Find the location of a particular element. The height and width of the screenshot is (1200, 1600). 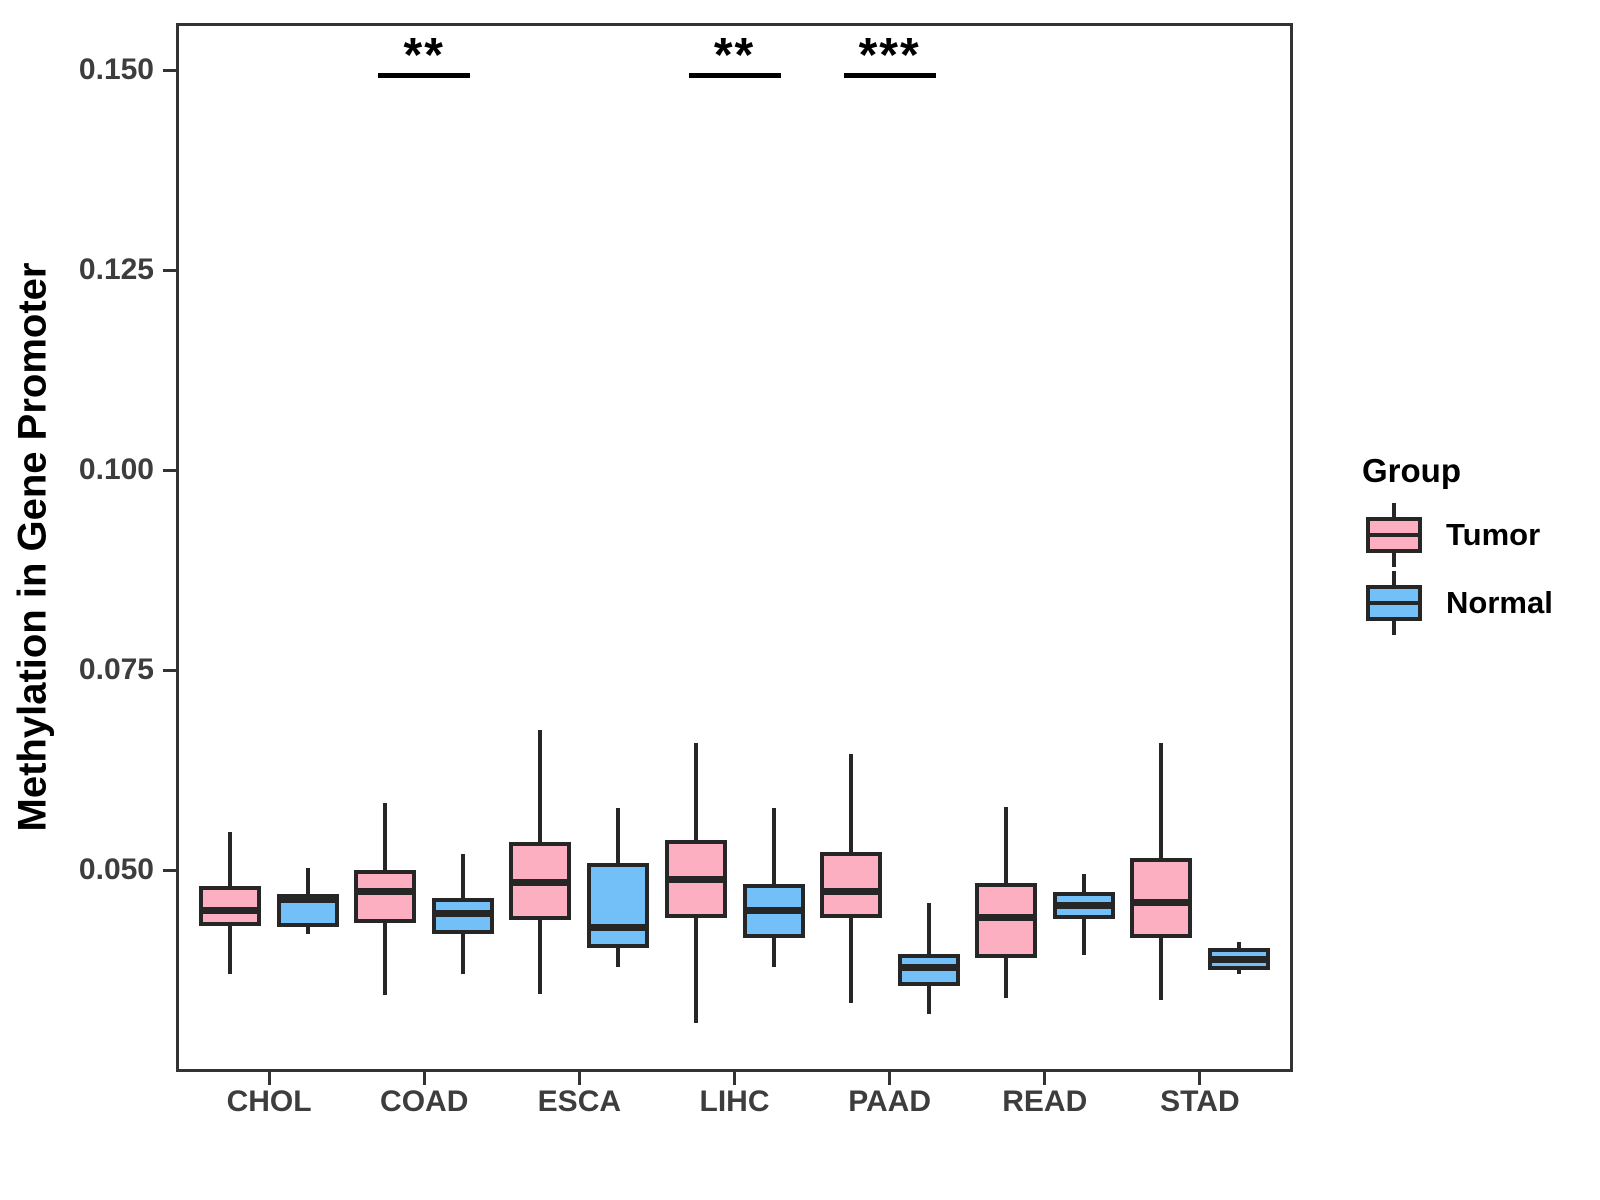

x-tick-label: READ is located at coordinates (1045, 1101).